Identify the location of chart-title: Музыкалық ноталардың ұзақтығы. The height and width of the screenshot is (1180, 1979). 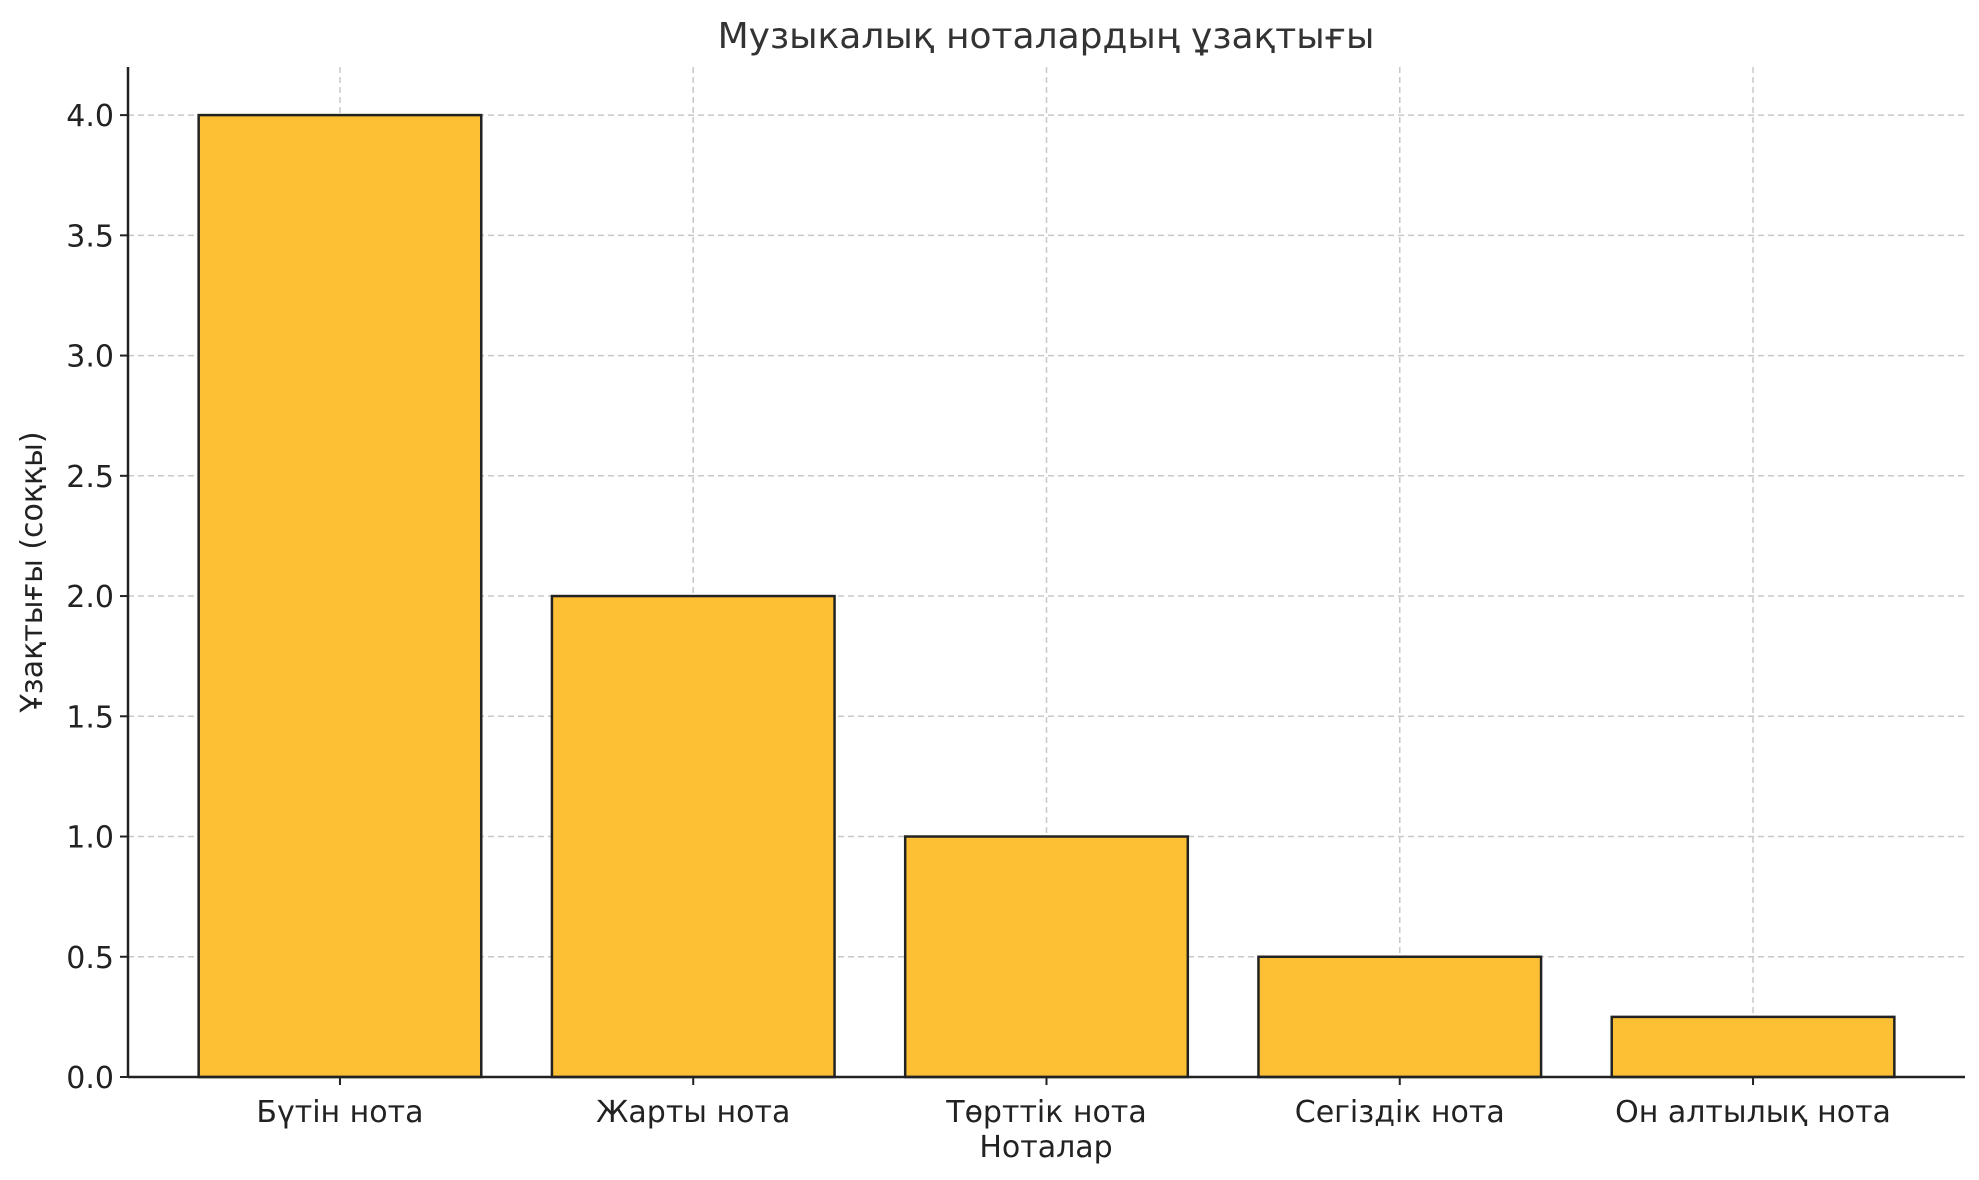
(1046, 36).